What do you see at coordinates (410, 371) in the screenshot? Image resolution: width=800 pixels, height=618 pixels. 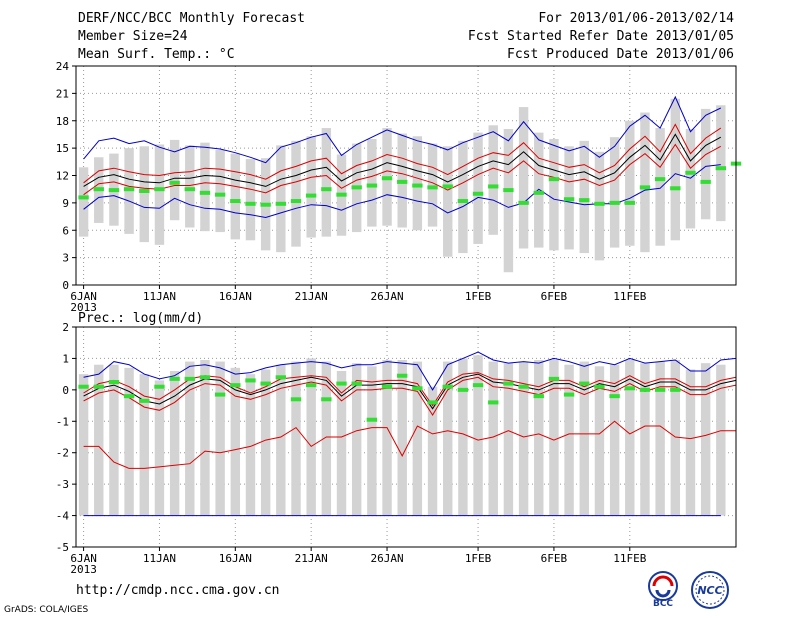 I see `series-line-ensemble-upper` at bounding box center [410, 371].